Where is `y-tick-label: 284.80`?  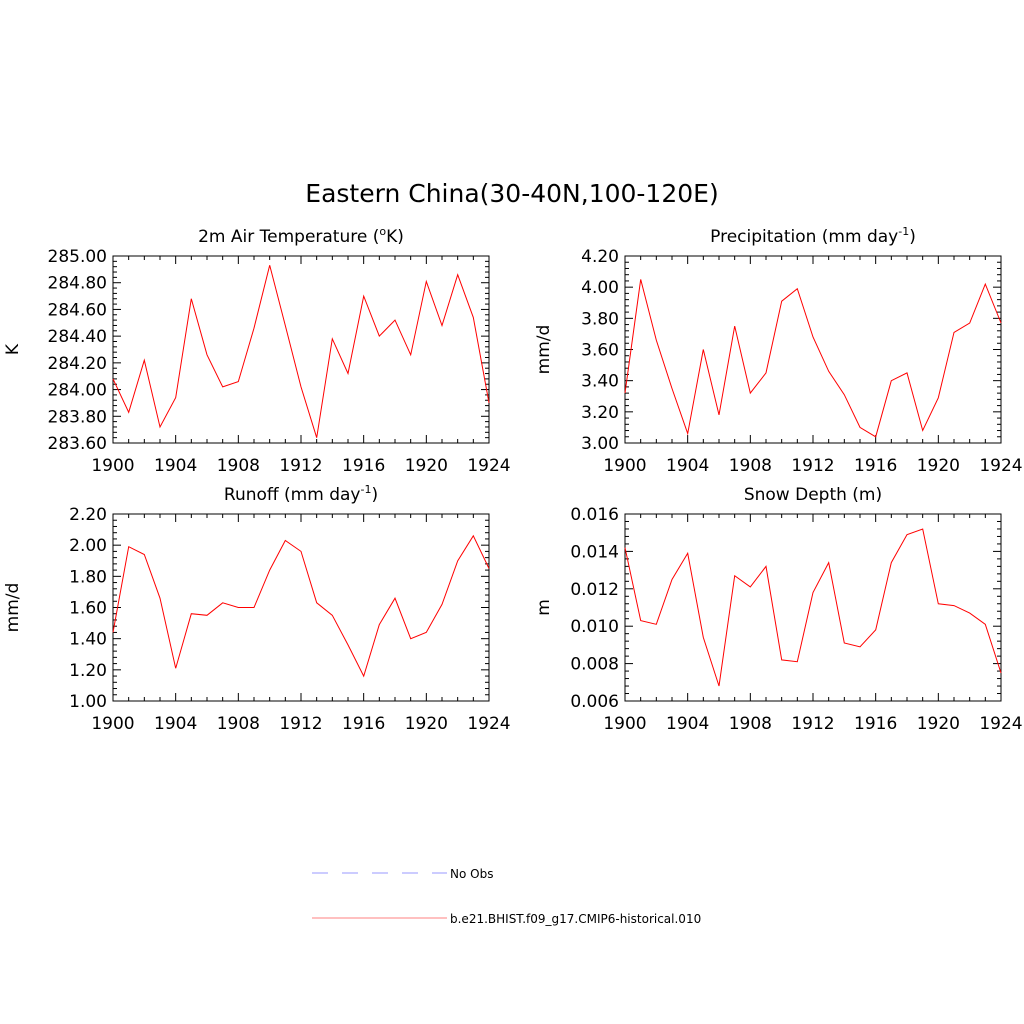
y-tick-label: 284.80 is located at coordinates (77, 284).